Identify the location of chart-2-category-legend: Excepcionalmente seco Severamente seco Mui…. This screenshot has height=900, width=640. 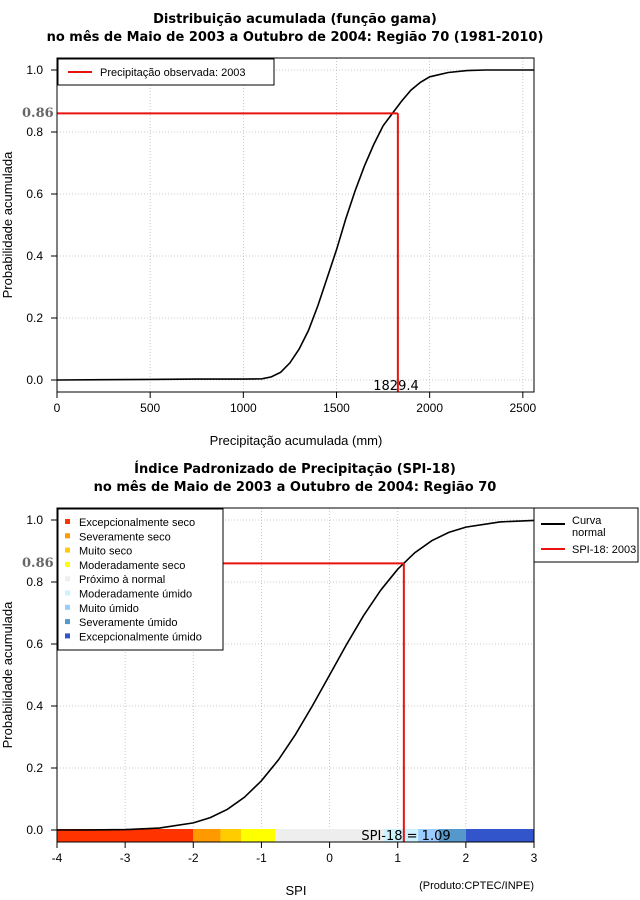
(140, 579).